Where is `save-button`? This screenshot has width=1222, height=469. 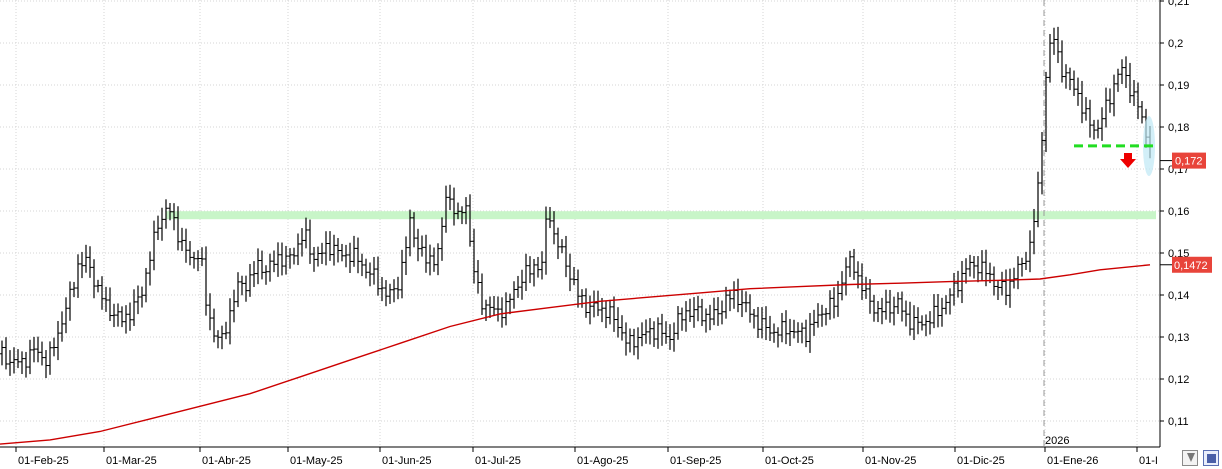
save-button is located at coordinates (1211, 458).